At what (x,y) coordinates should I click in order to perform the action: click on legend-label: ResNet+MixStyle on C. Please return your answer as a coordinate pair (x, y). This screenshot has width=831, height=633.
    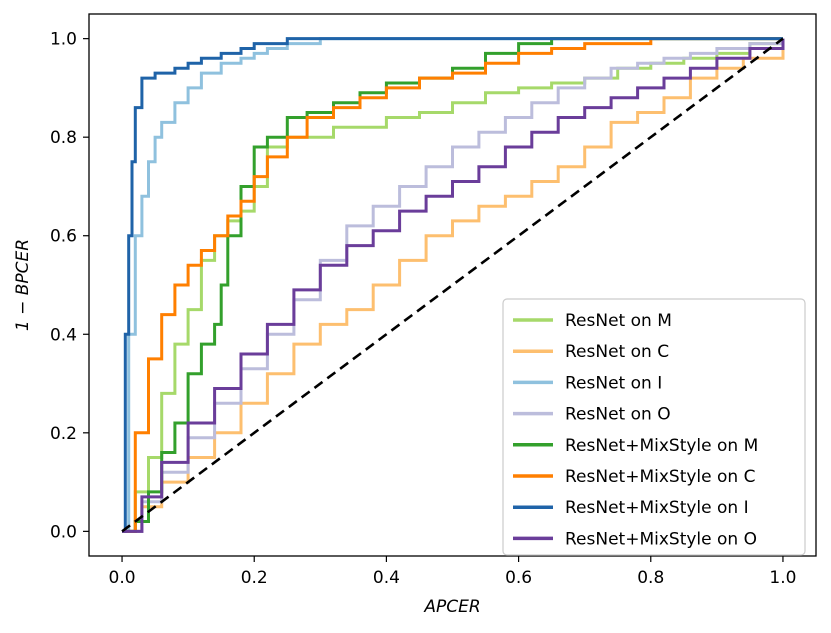
    Looking at the image, I should click on (660, 477).